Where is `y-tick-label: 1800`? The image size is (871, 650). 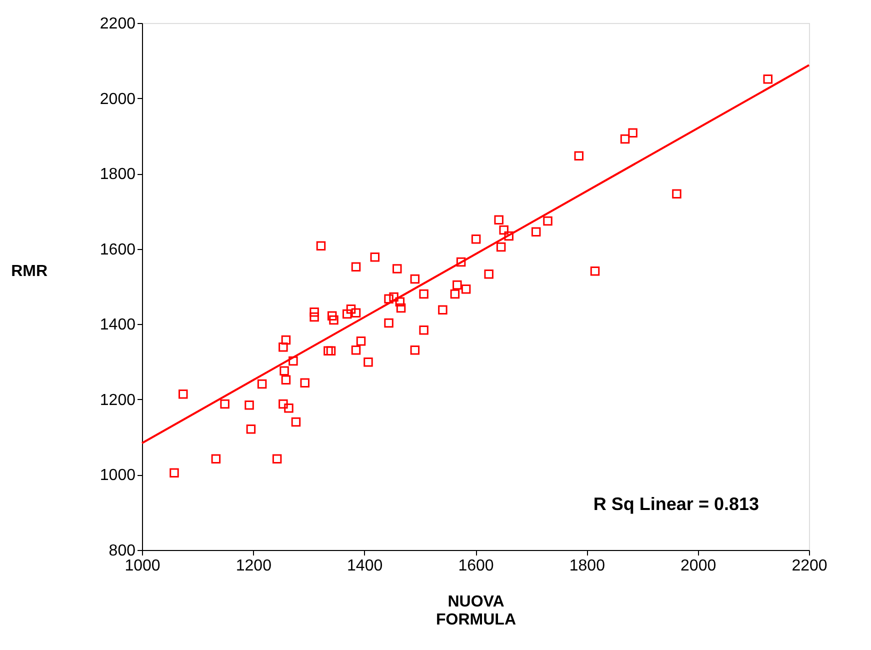
y-tick-label: 1800 is located at coordinates (118, 175).